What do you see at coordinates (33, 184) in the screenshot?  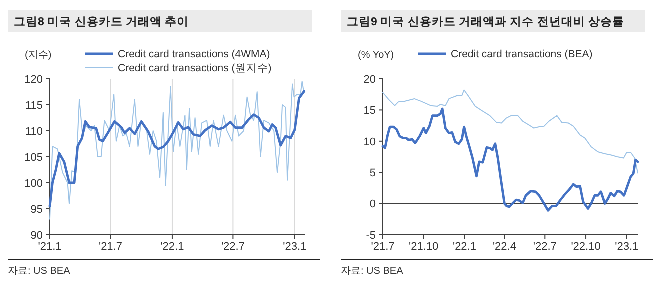 I see `y-tick-label: 100` at bounding box center [33, 184].